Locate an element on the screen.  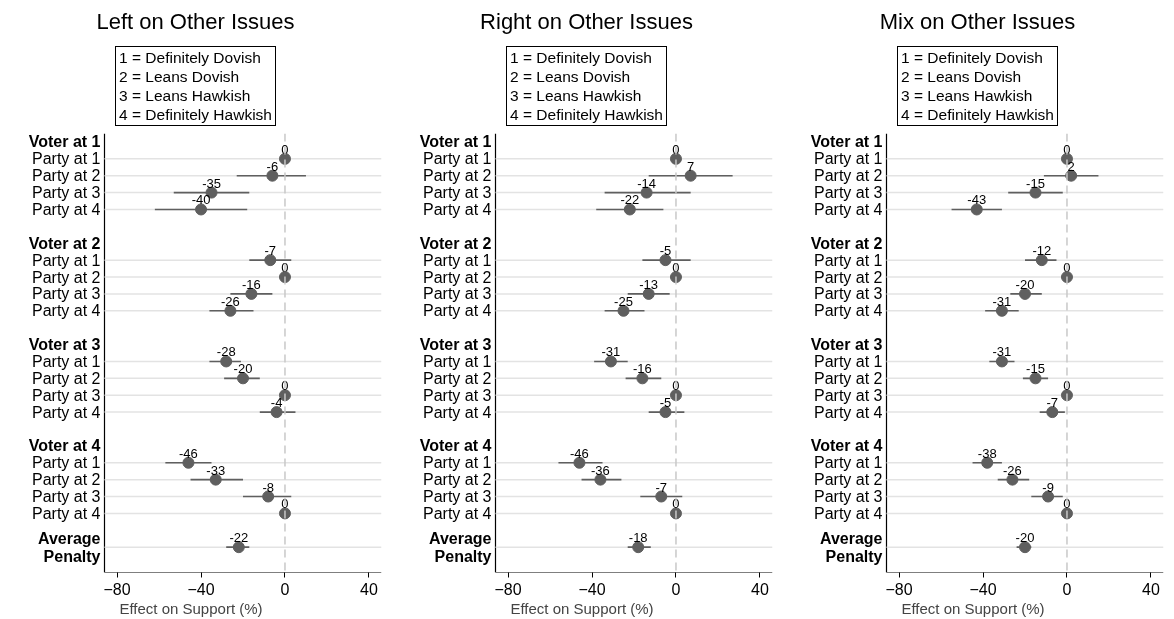
data-label: -5 is located at coordinates (665, 251).